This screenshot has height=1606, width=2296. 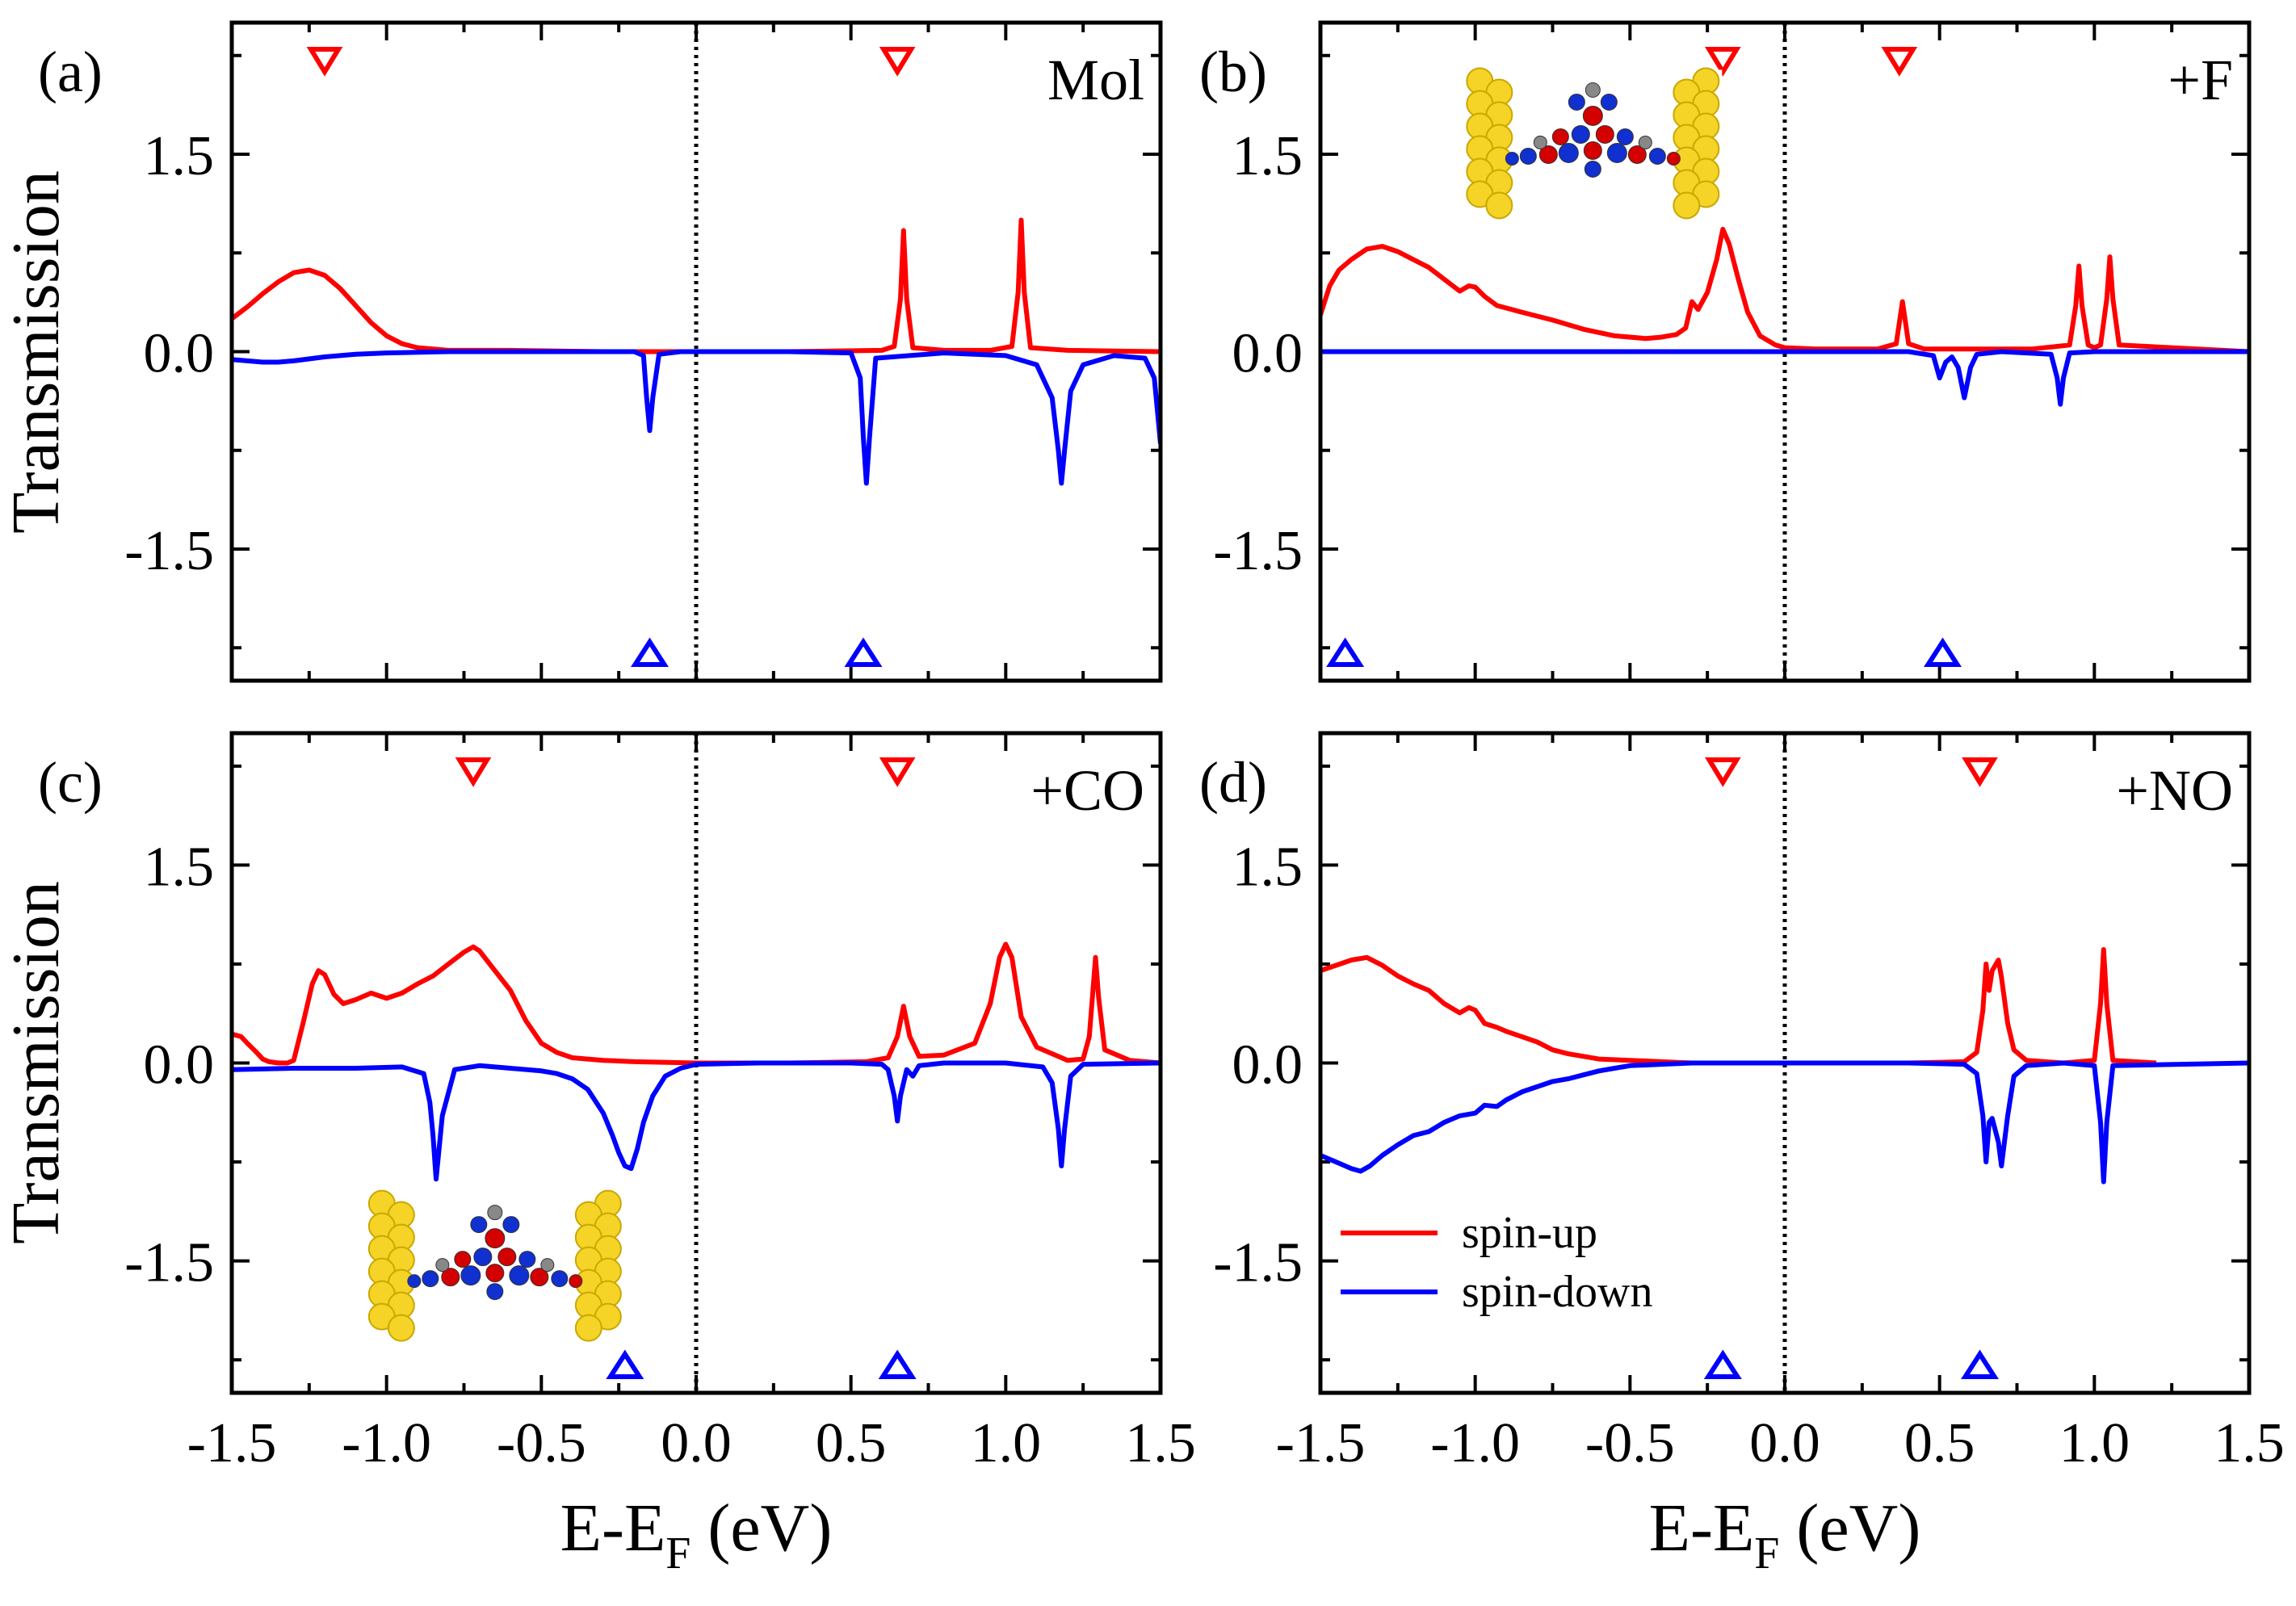 I want to click on legend-spin-up-label: spin-up, so click(x=1529, y=1233).